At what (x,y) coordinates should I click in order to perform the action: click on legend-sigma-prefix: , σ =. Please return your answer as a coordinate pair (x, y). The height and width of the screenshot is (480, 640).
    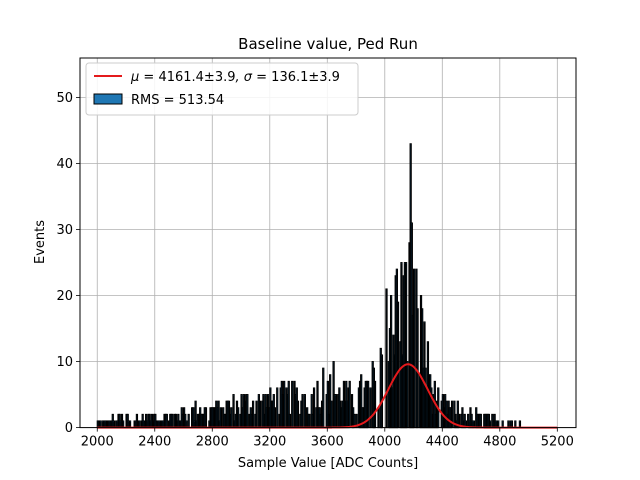
    Looking at the image, I should click on (254, 77).